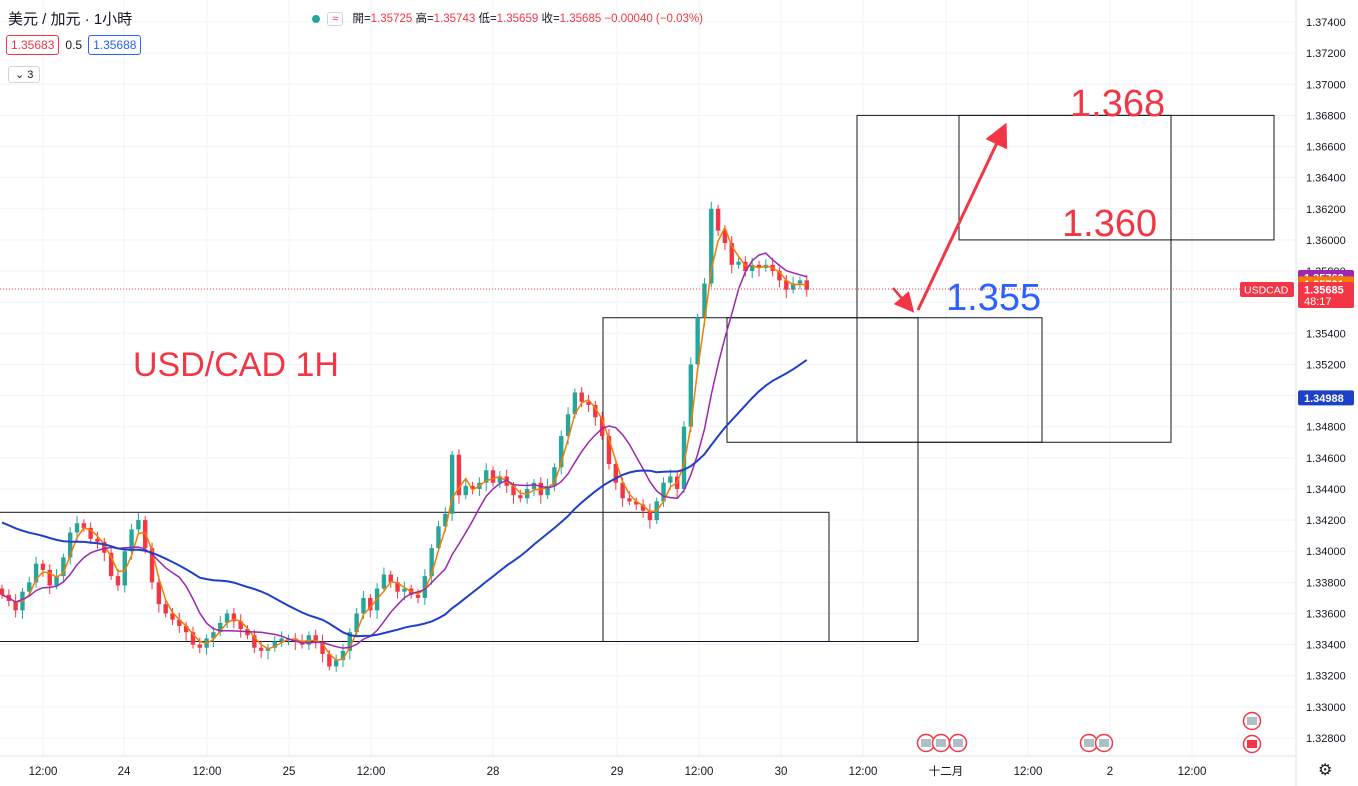 The width and height of the screenshot is (1358, 786). Describe the element at coordinates (316, 18) in the screenshot. I see `market-status-icon` at that location.